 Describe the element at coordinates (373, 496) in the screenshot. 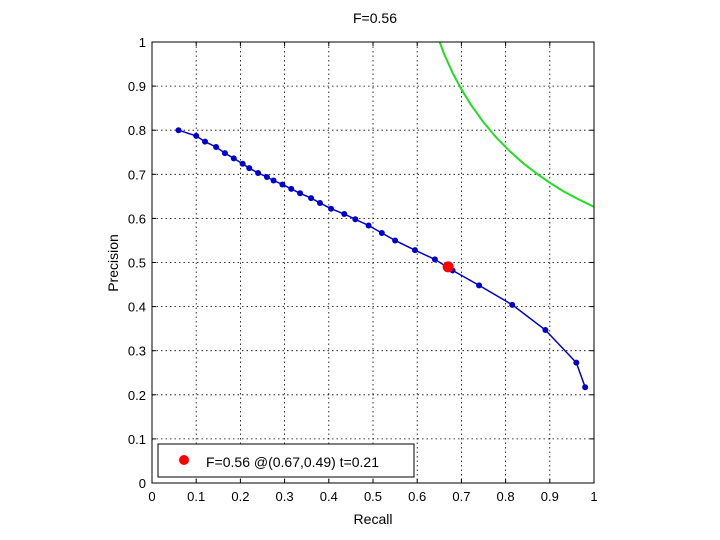

I see `x-tick-label: 0.5` at that location.